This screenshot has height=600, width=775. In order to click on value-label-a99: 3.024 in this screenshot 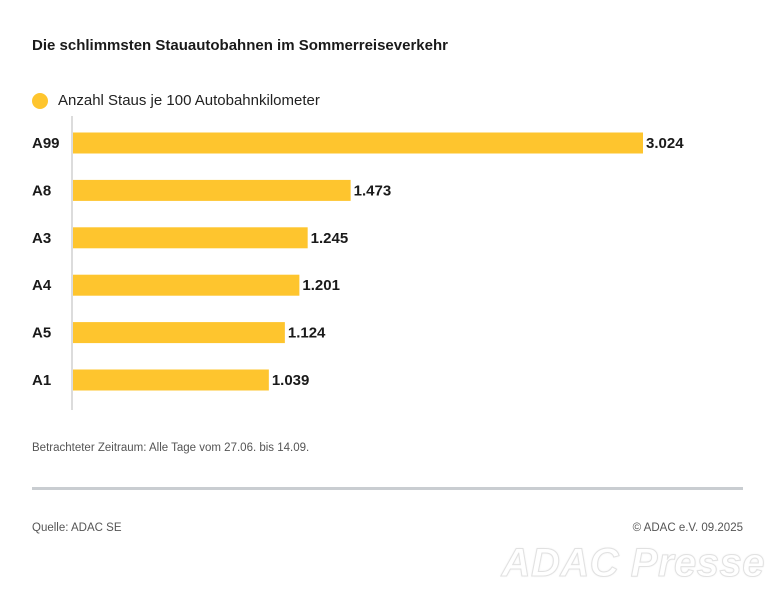, I will do `click(665, 143)`.